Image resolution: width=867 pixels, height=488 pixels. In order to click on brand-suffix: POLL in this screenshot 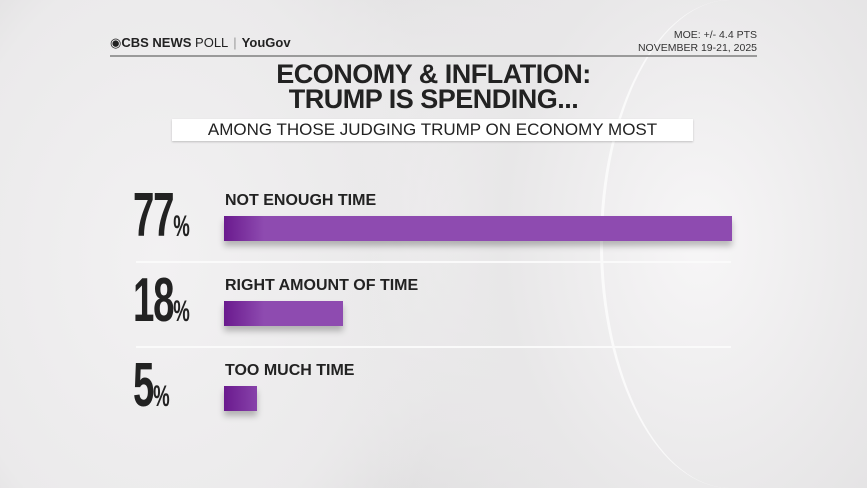, I will do `click(212, 42)`.